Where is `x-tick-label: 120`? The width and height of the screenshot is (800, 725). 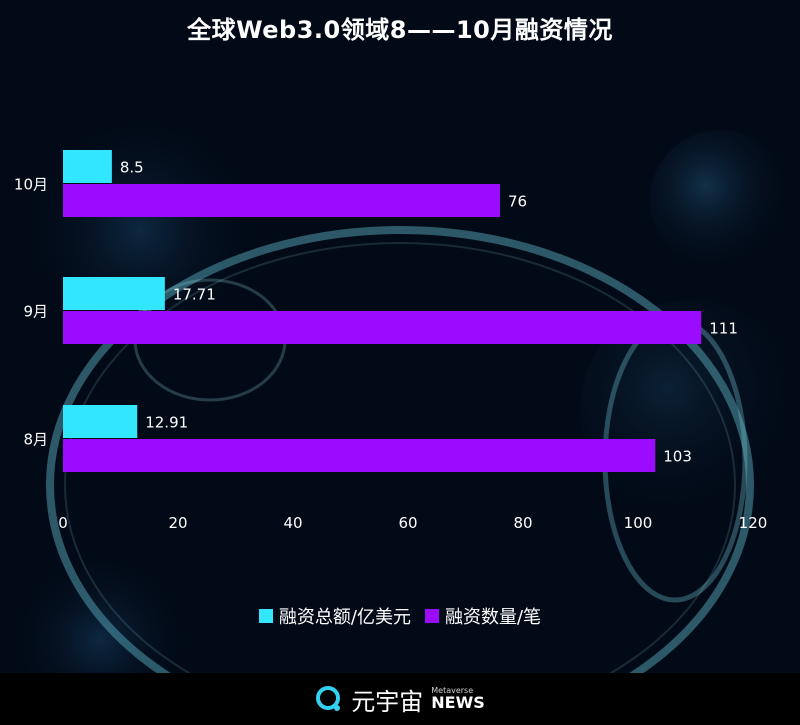
x-tick-label: 120 is located at coordinates (753, 523).